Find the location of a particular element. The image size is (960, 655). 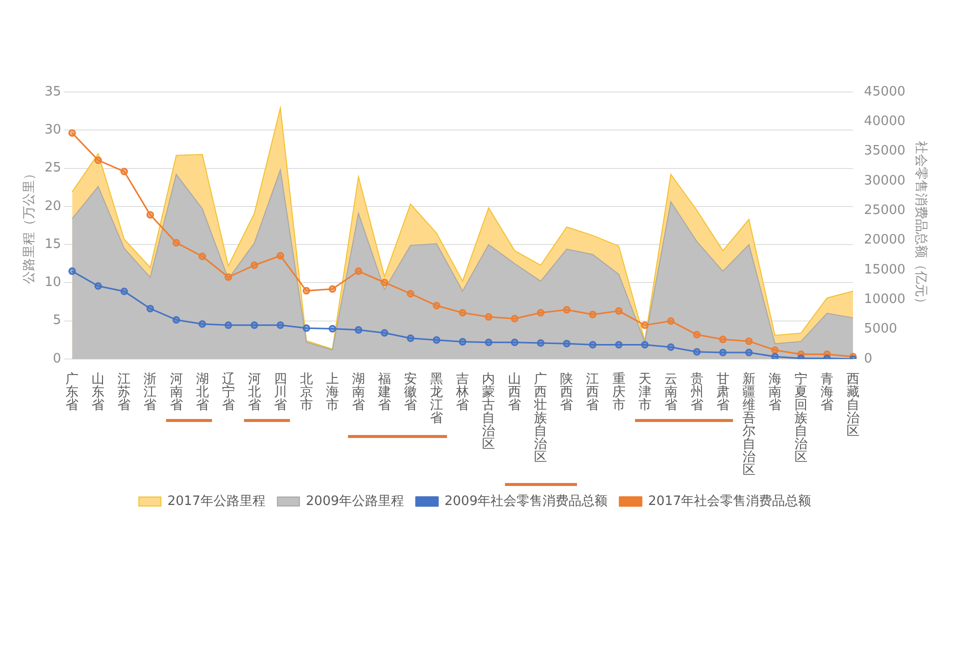

x-tick-label: 黑龙江省 is located at coordinates (437, 399).